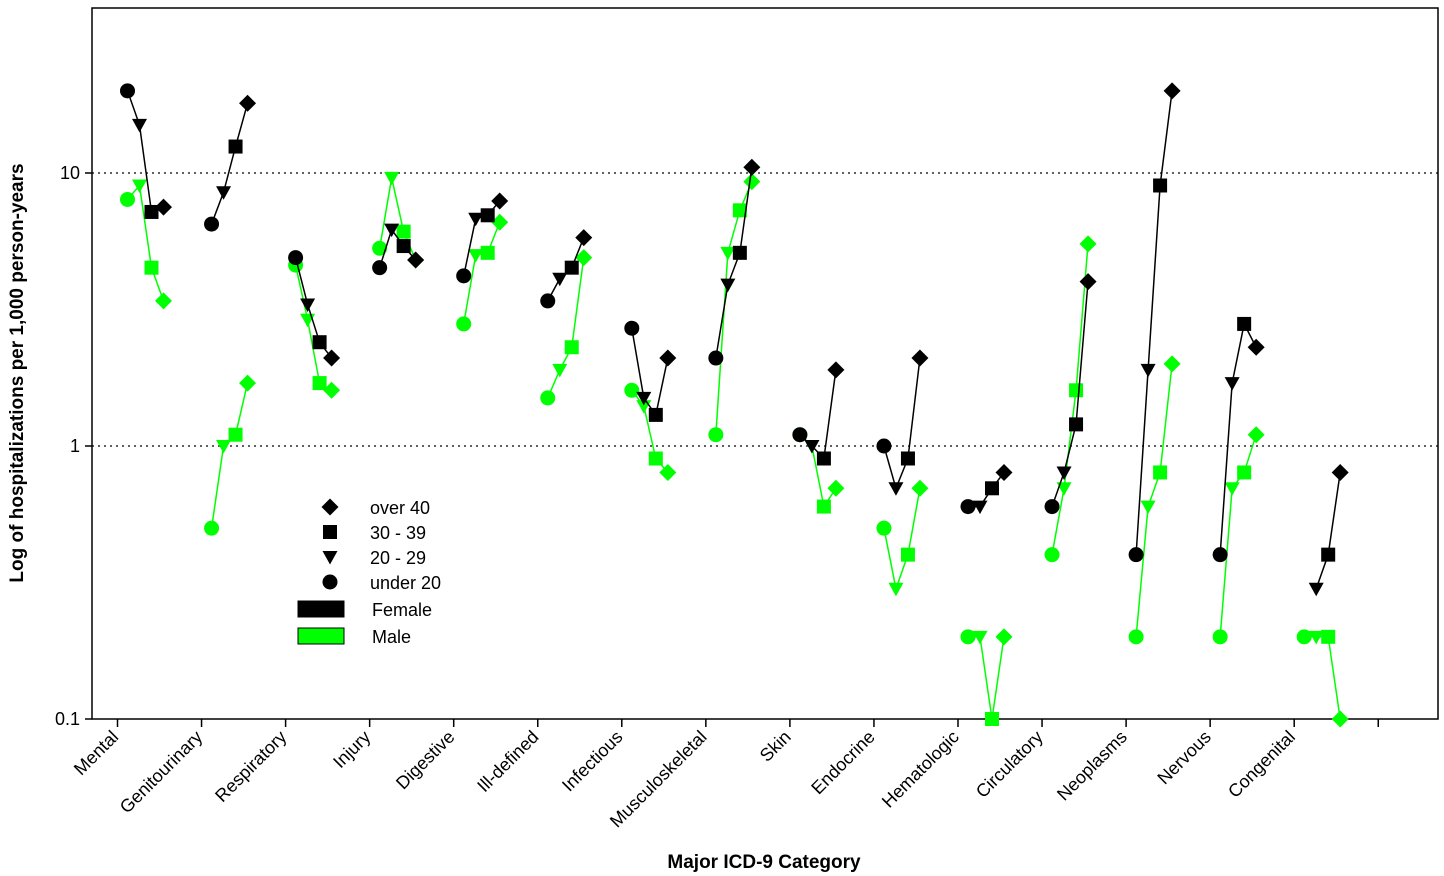  Describe the element at coordinates (398, 558) in the screenshot. I see `legend-label: 20 - 29` at that location.